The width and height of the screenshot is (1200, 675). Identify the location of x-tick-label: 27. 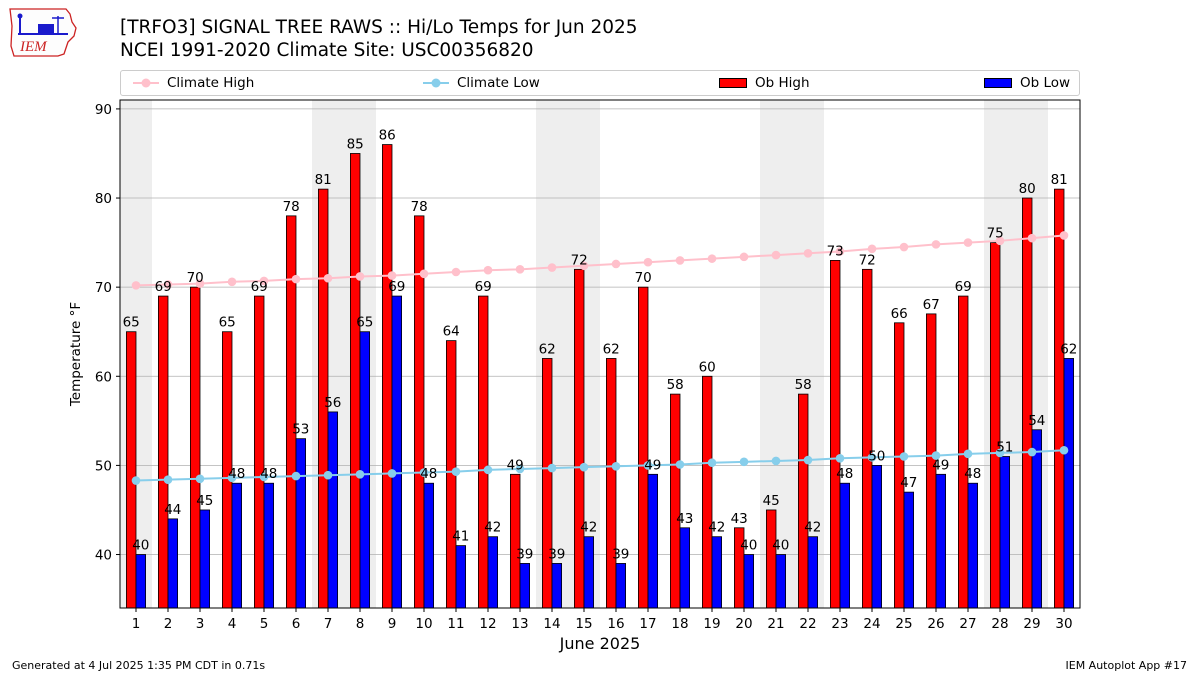
(967, 624).